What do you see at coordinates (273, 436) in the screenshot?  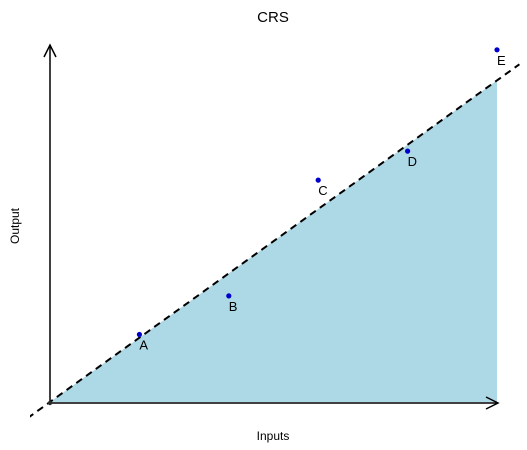 I see `x-axis-label: Inputs` at bounding box center [273, 436].